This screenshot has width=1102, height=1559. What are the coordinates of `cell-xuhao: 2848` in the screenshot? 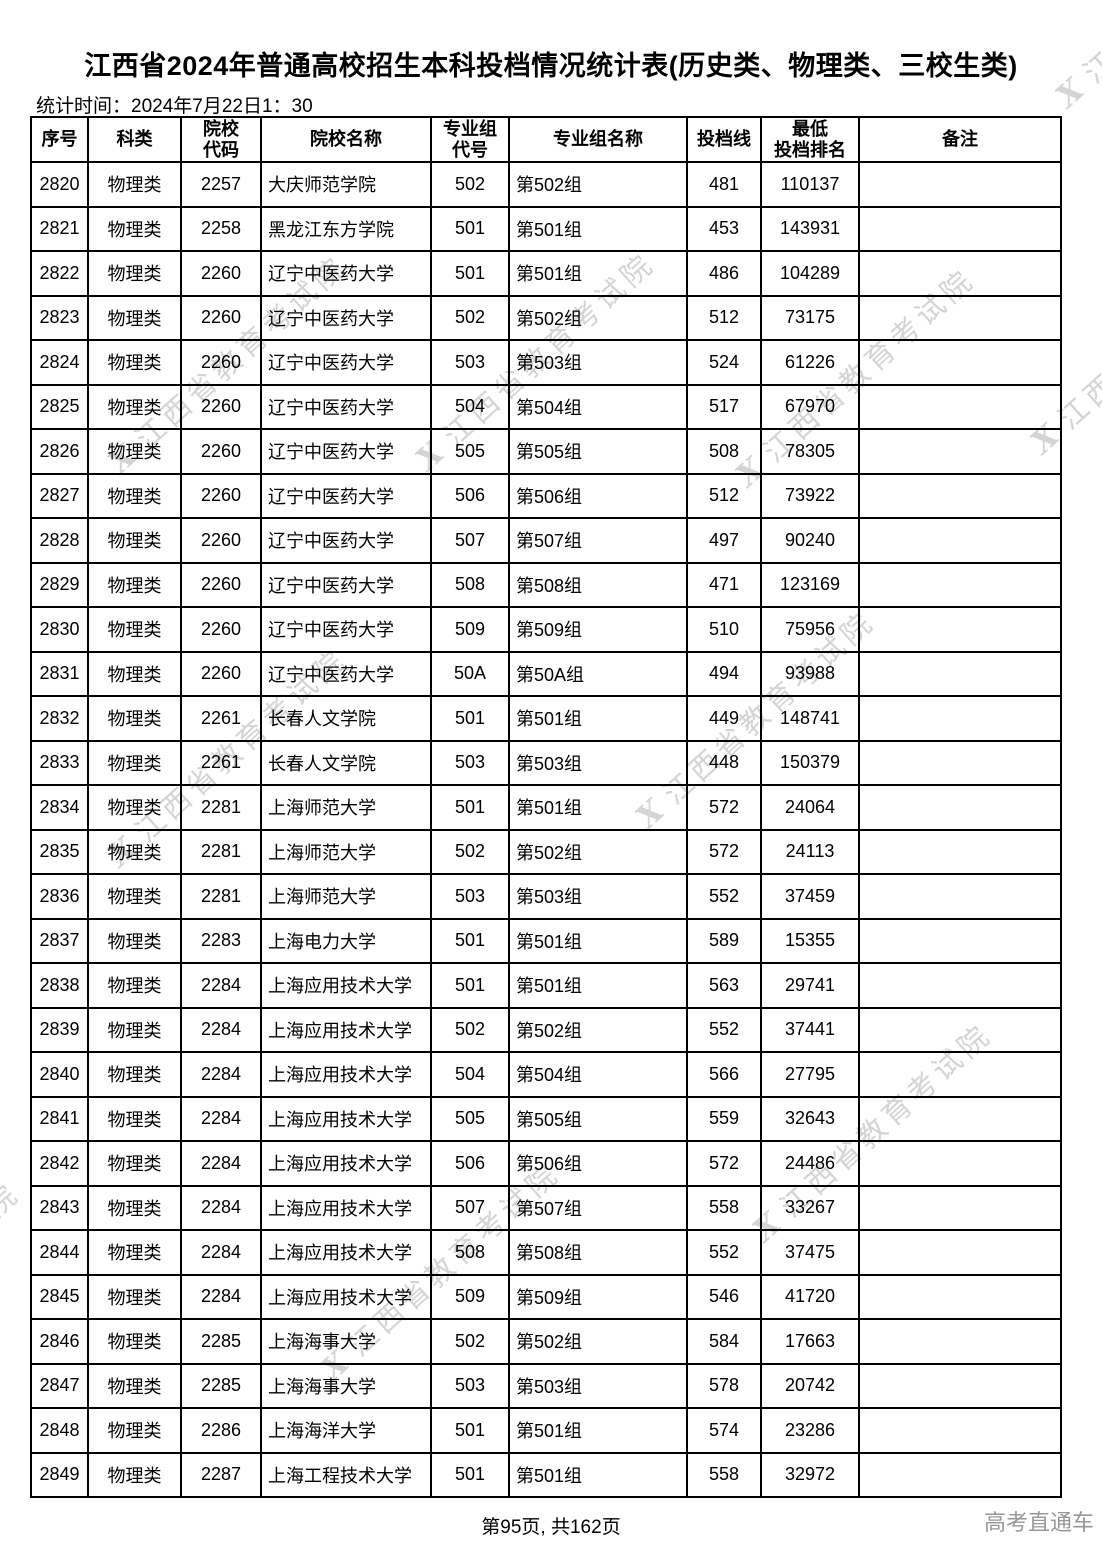 It's located at (59, 1430).